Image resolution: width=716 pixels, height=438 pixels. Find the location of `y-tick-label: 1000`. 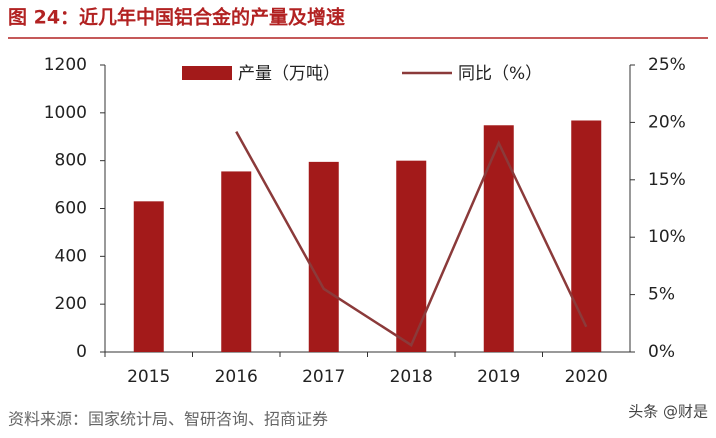

y-tick-label: 1000 is located at coordinates (65, 113).